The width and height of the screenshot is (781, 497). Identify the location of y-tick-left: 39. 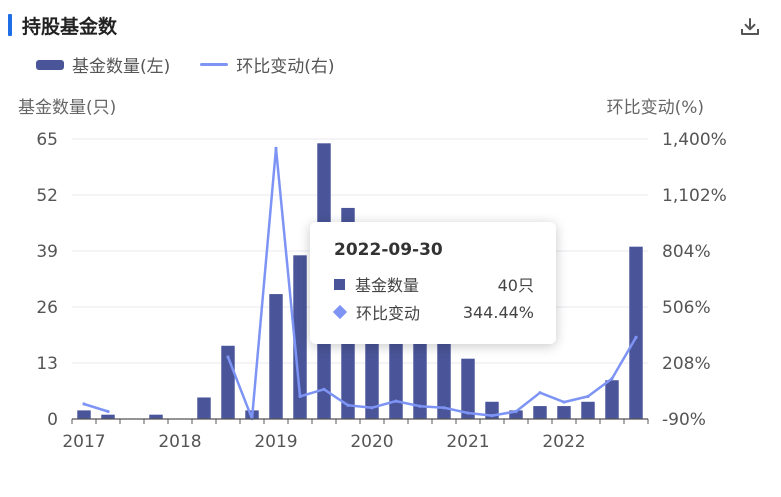
(47, 252).